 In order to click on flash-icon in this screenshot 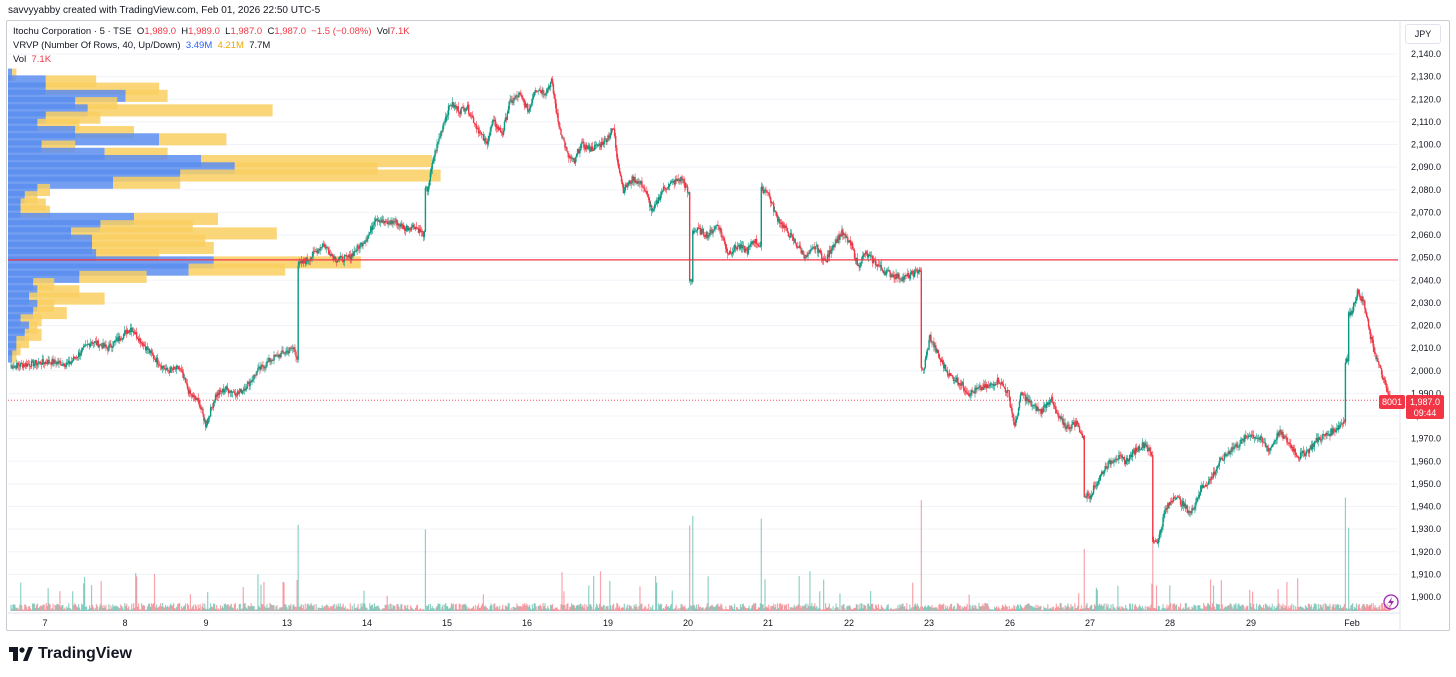, I will do `click(1391, 602)`.